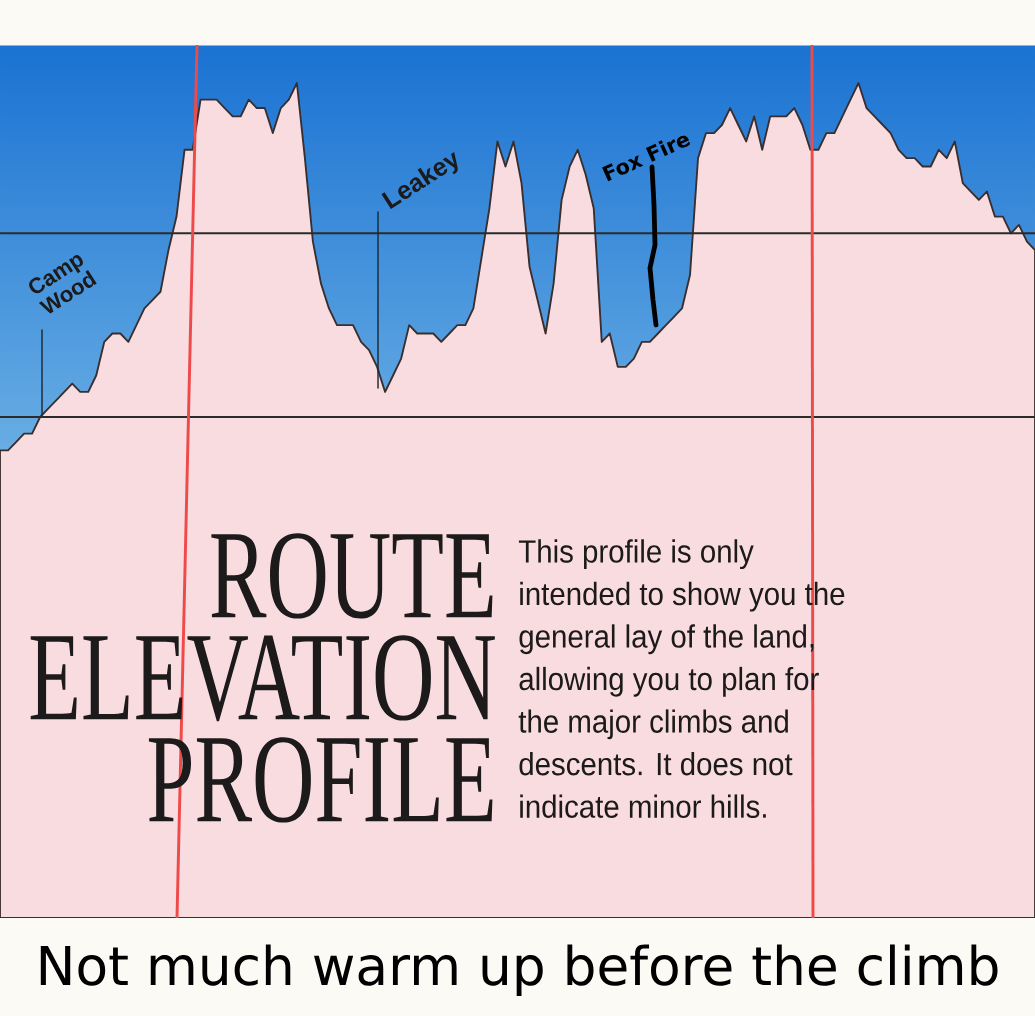 The height and width of the screenshot is (1016, 1035). Describe the element at coordinates (519, 970) in the screenshot. I see `text: Not much warm up before the climb` at that location.